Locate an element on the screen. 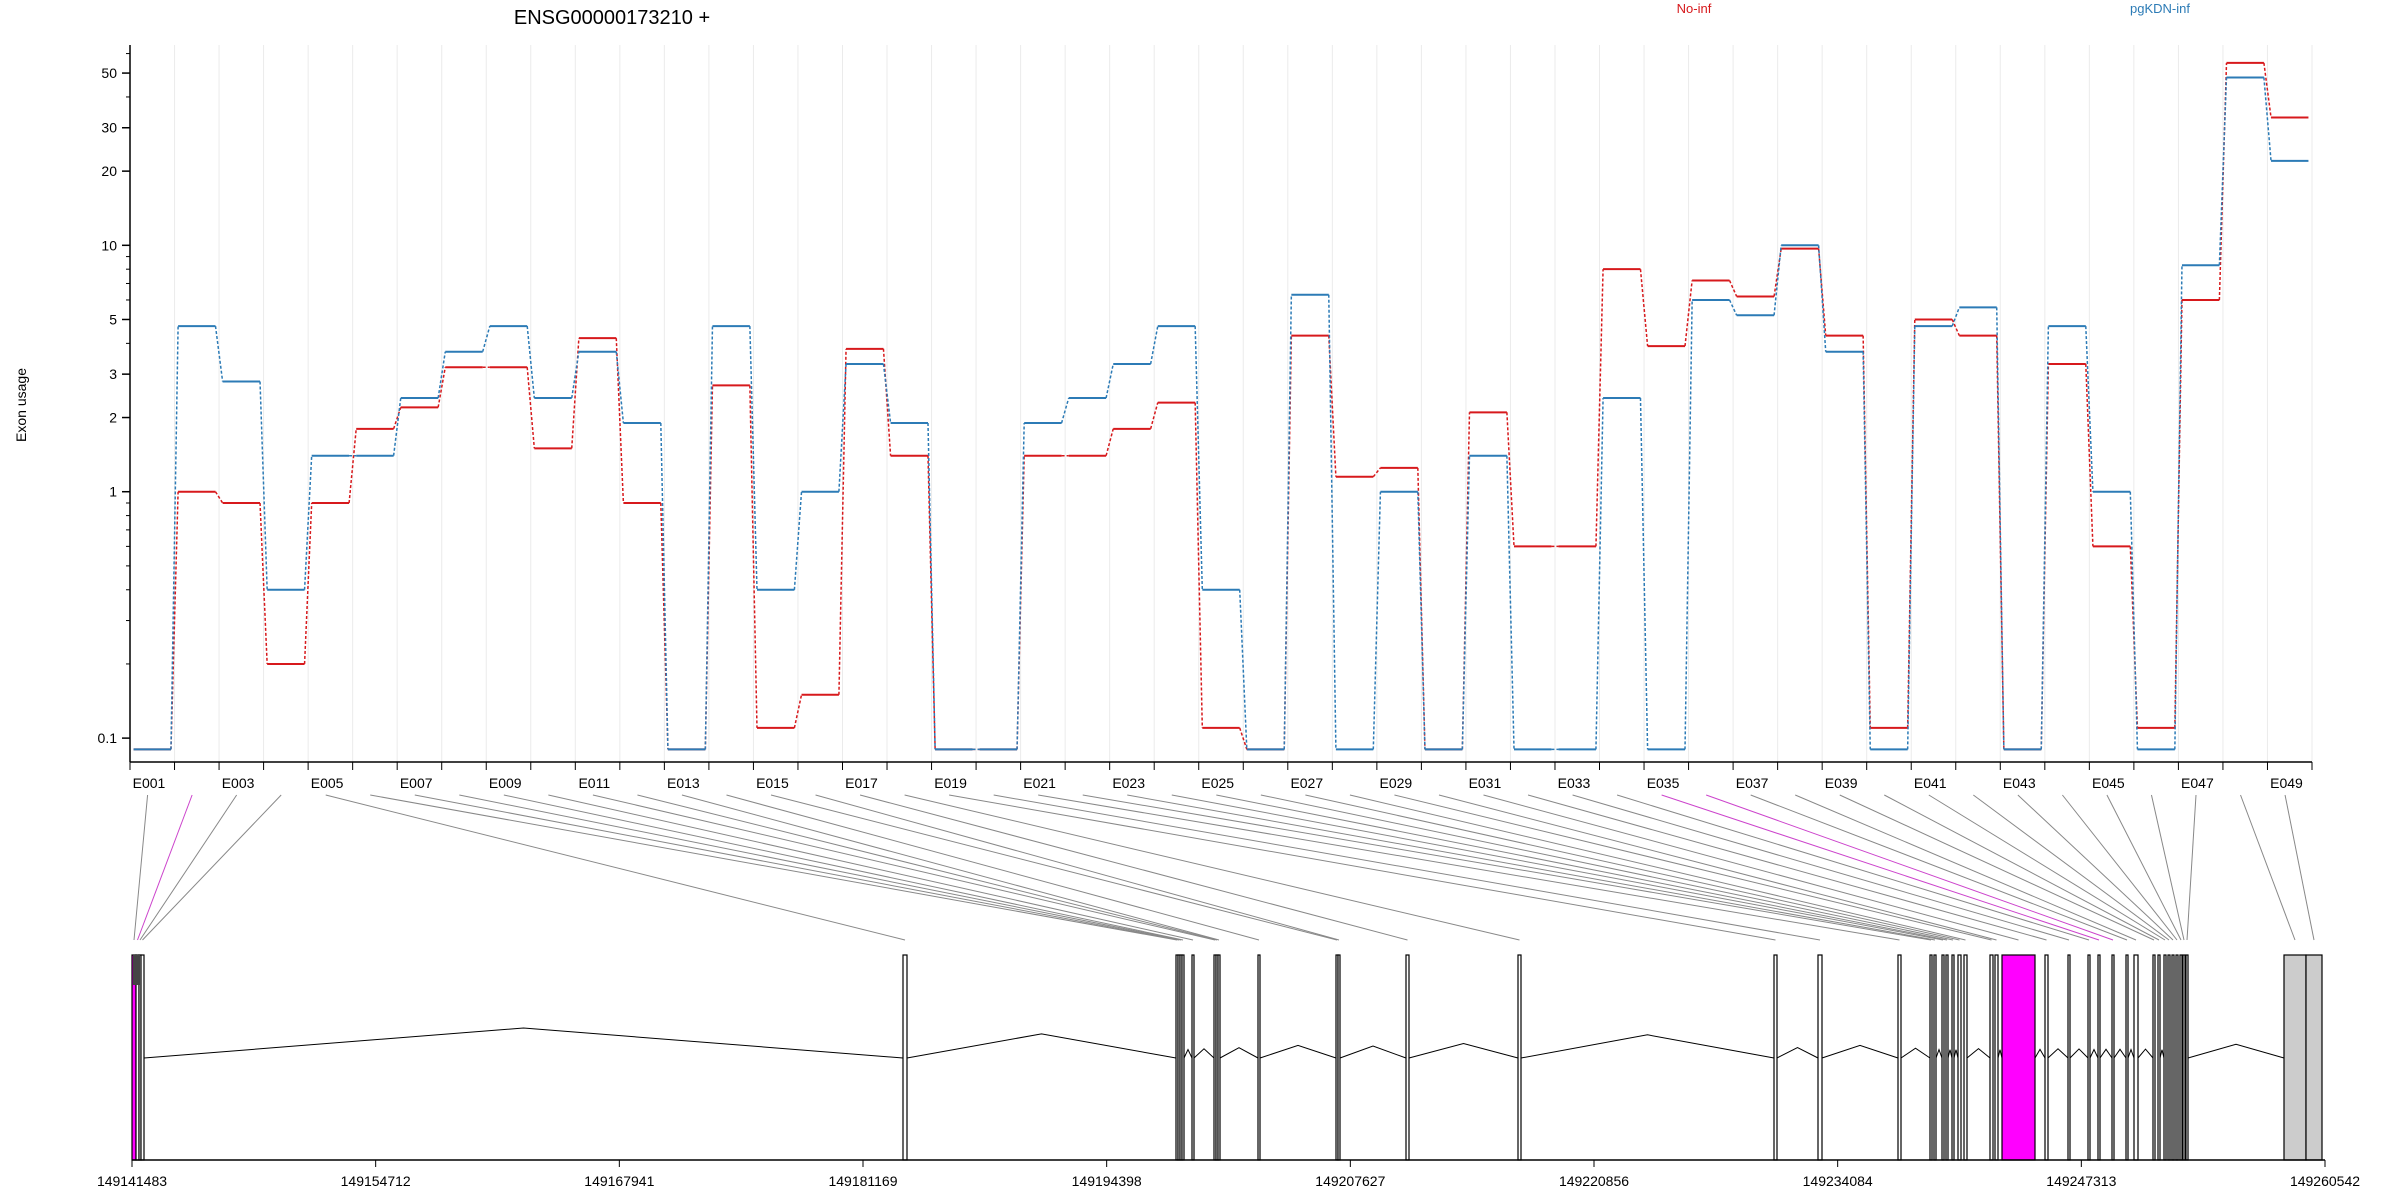 This screenshot has height=1200, width=2400. coordinate-label: 149181169 is located at coordinates (862, 1181).